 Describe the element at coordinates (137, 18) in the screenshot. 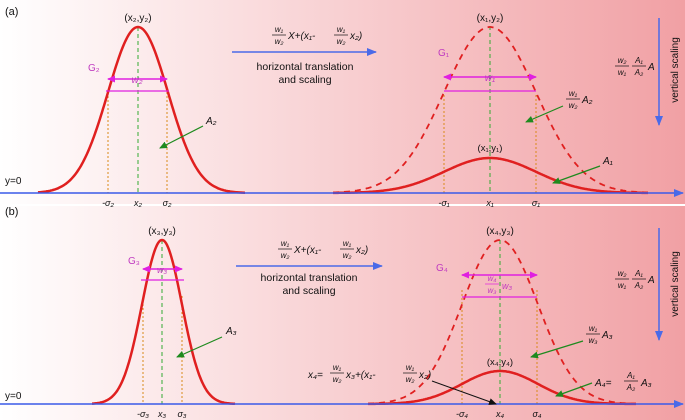

I see `left-peak-label: (x₂,y₂)` at that location.